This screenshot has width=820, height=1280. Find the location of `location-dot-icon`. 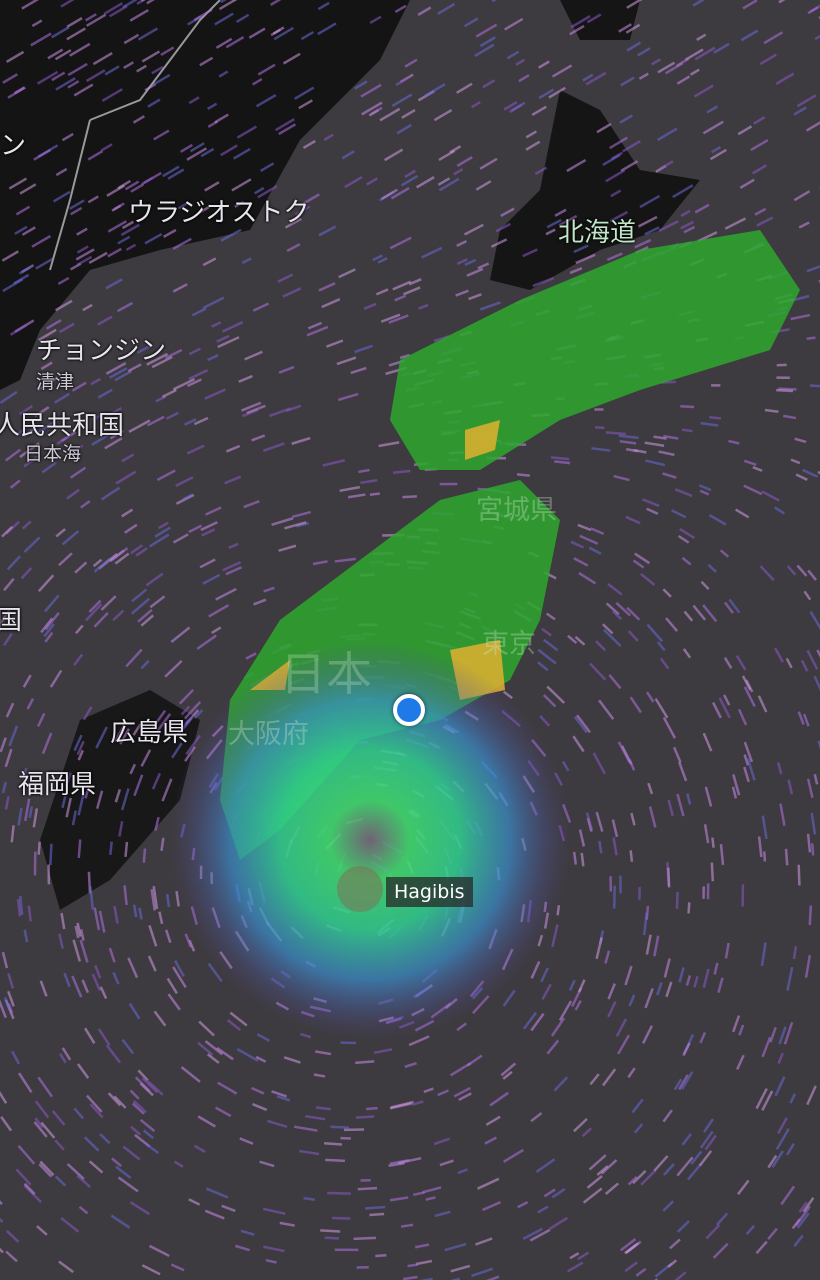

location-dot-icon is located at coordinates (409, 710).